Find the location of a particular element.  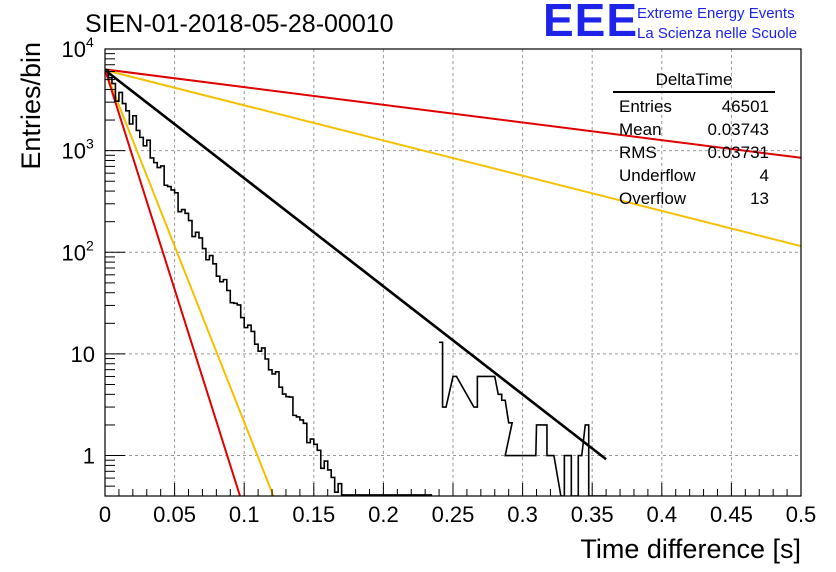

stats-value: 13 is located at coordinates (759, 198).